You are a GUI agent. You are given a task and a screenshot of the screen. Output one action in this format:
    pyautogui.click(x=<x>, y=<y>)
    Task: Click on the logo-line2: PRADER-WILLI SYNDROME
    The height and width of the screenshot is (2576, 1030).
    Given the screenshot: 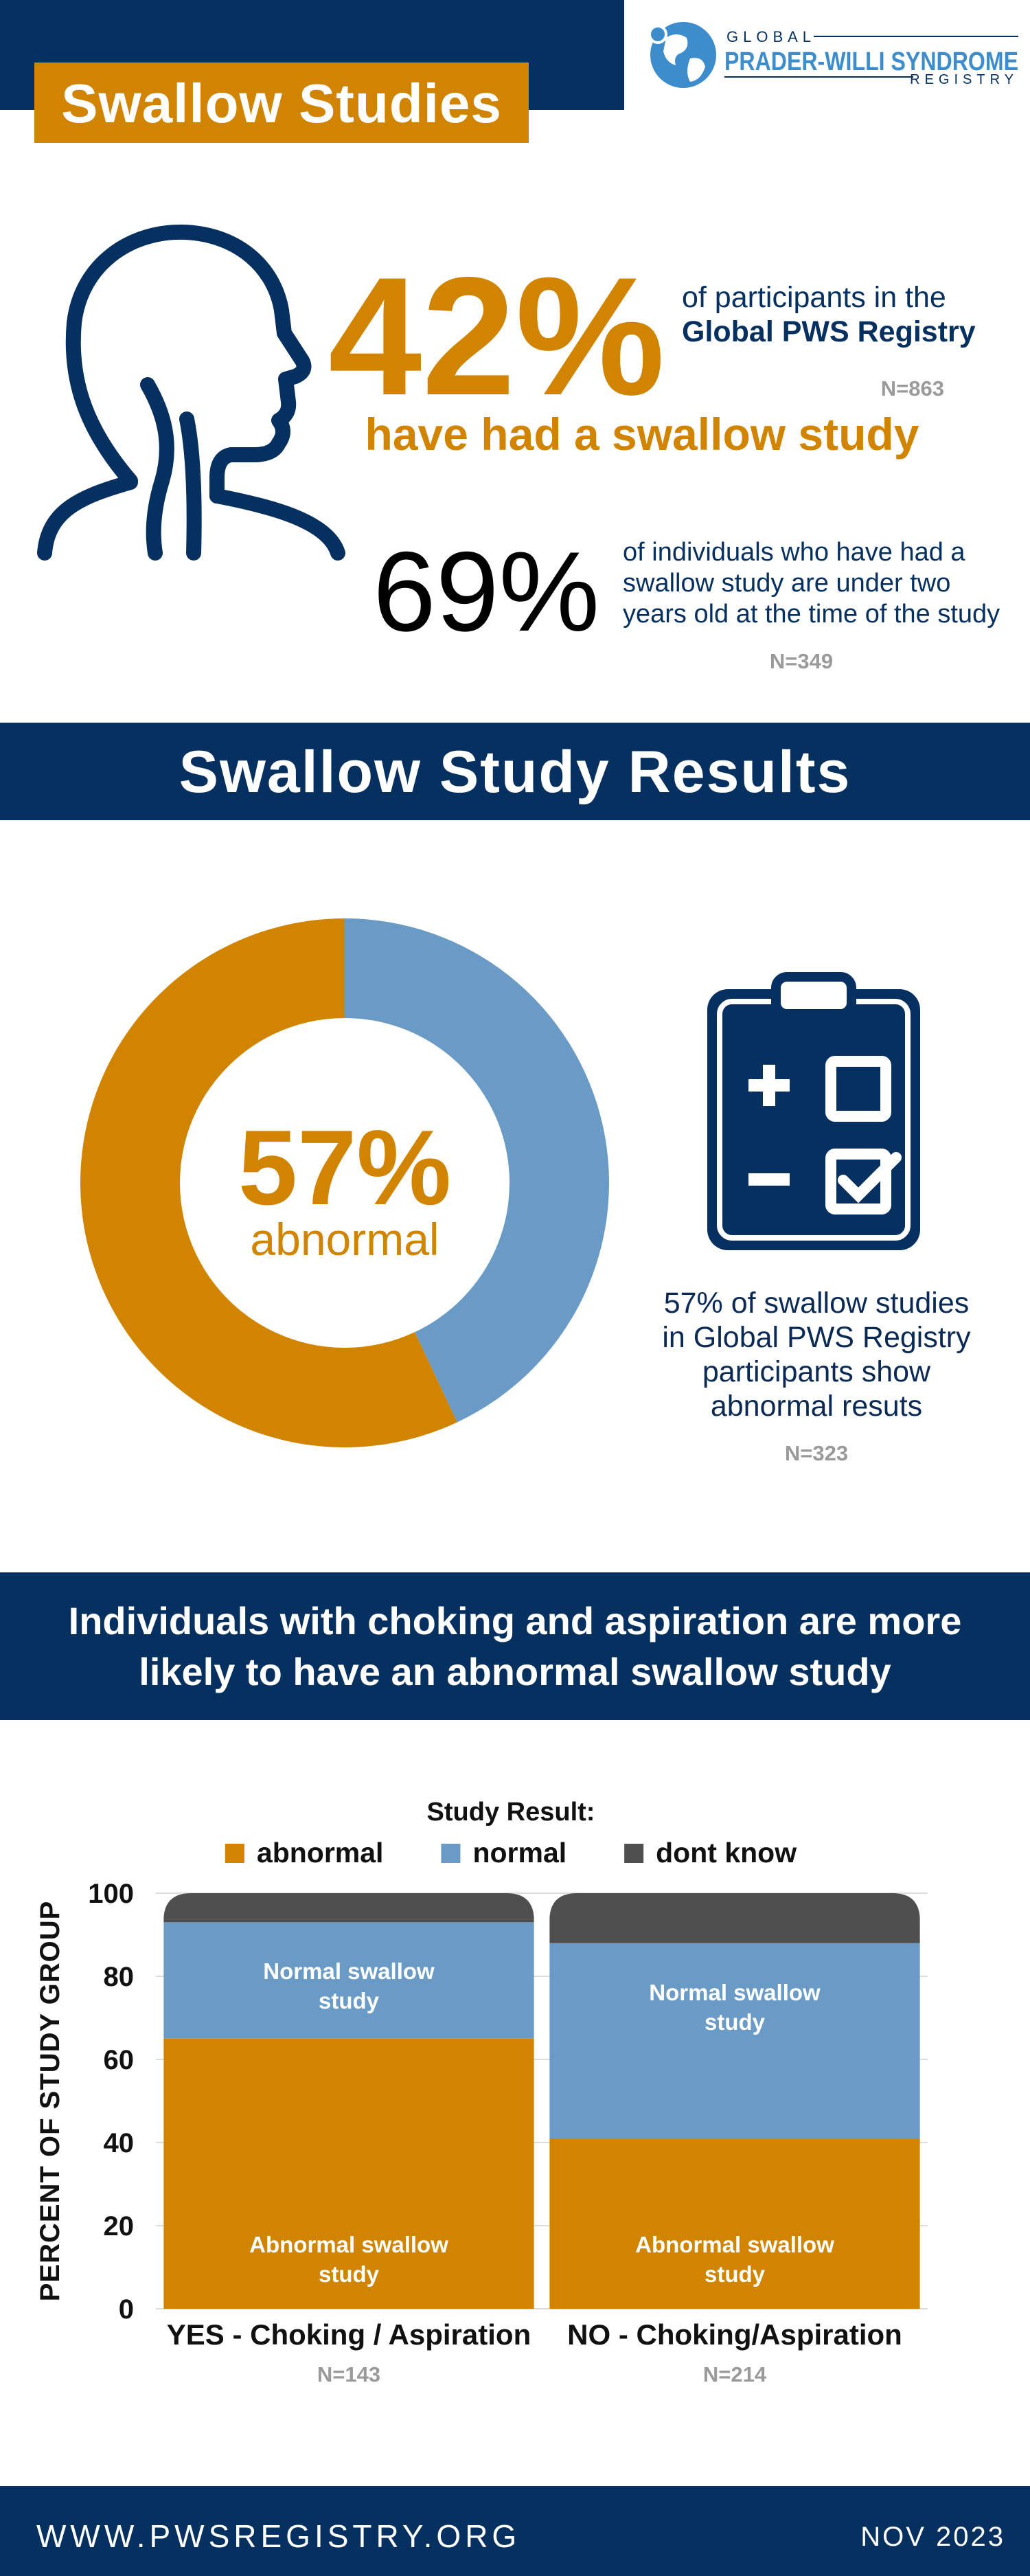 What is the action you would take?
    pyautogui.click(x=871, y=61)
    